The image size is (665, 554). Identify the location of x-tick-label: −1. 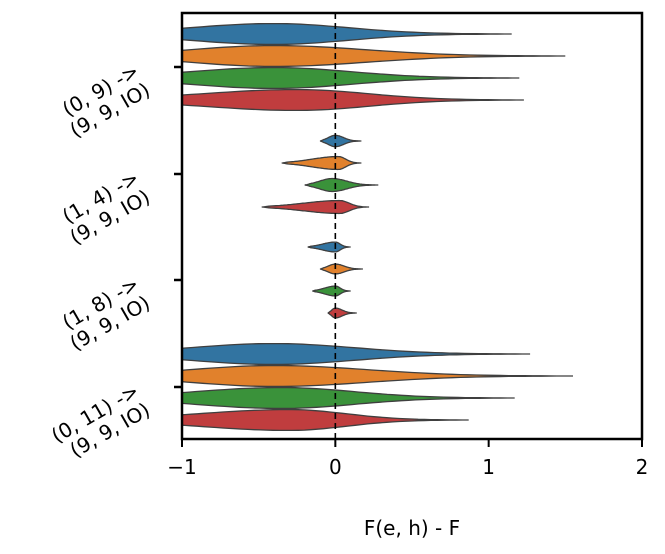
(181, 467).